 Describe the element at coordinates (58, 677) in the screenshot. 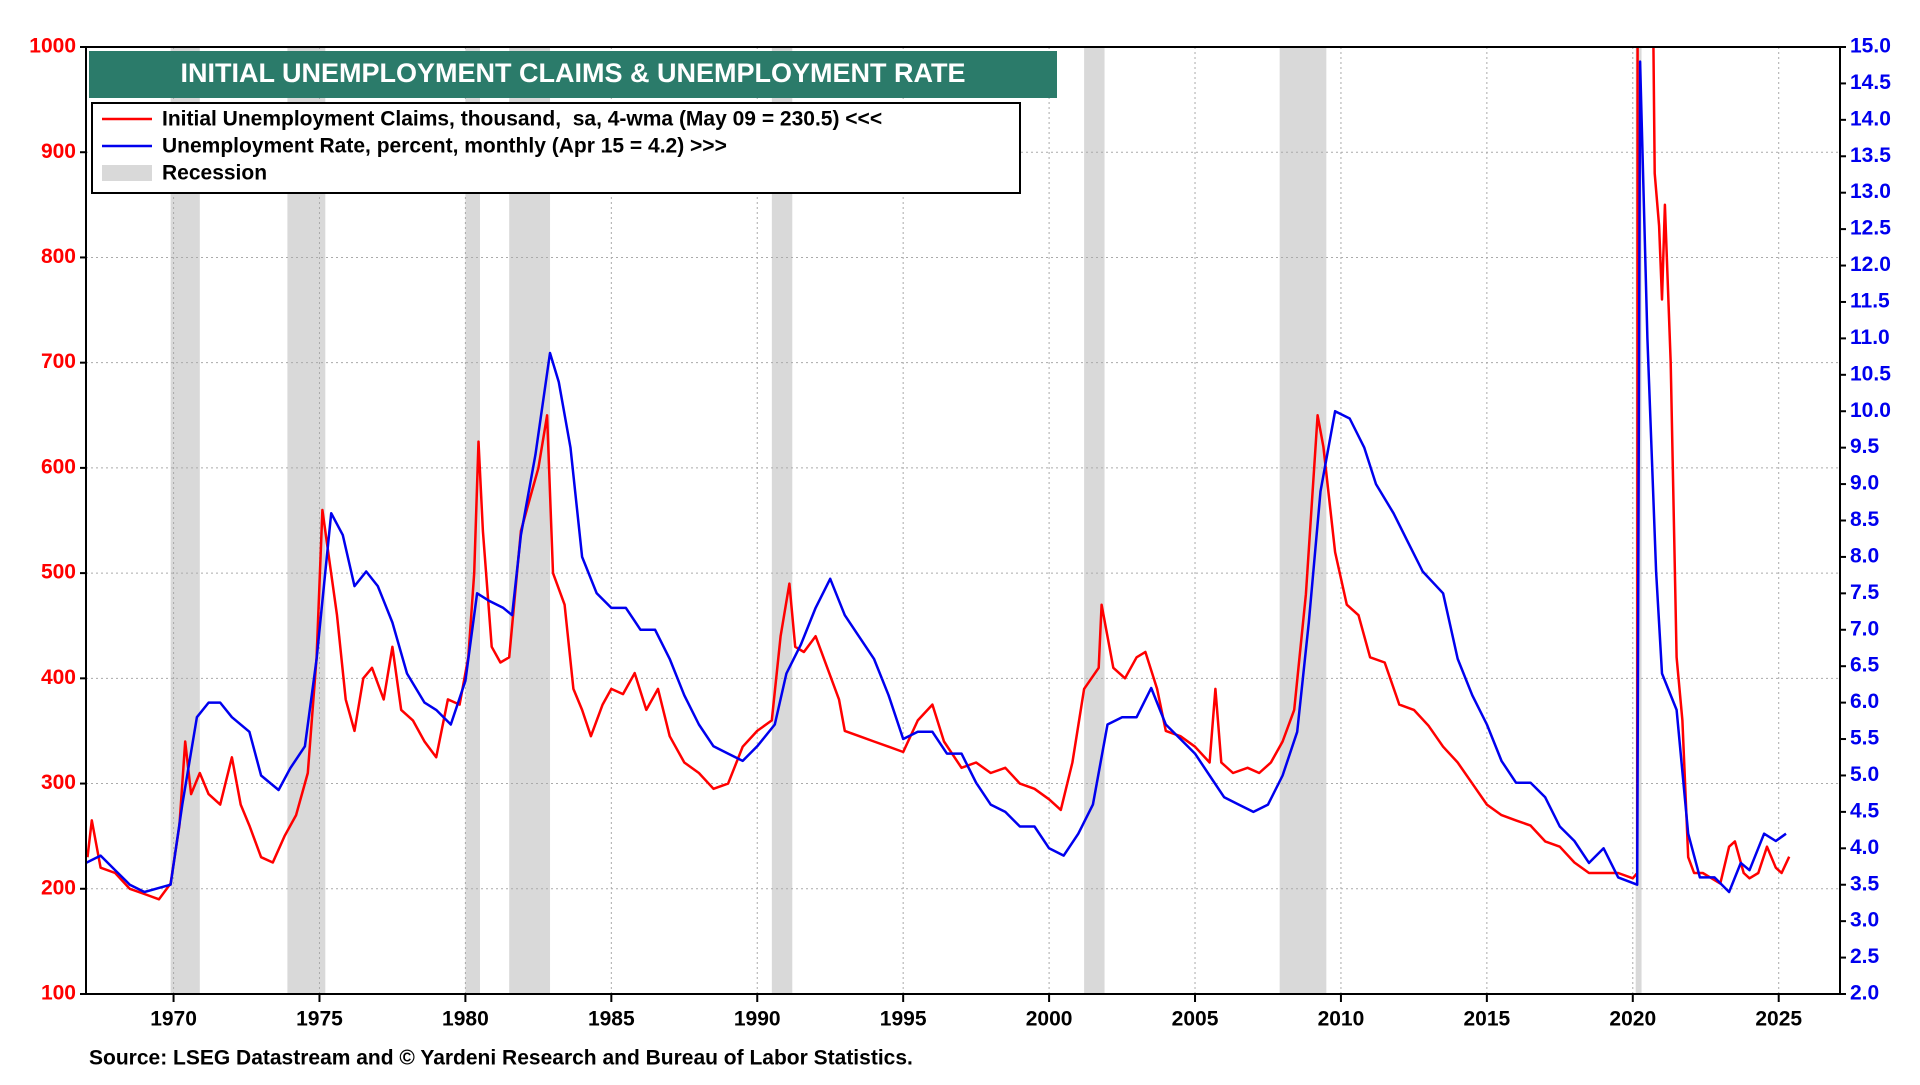

I see `y-tick-label: 400` at that location.